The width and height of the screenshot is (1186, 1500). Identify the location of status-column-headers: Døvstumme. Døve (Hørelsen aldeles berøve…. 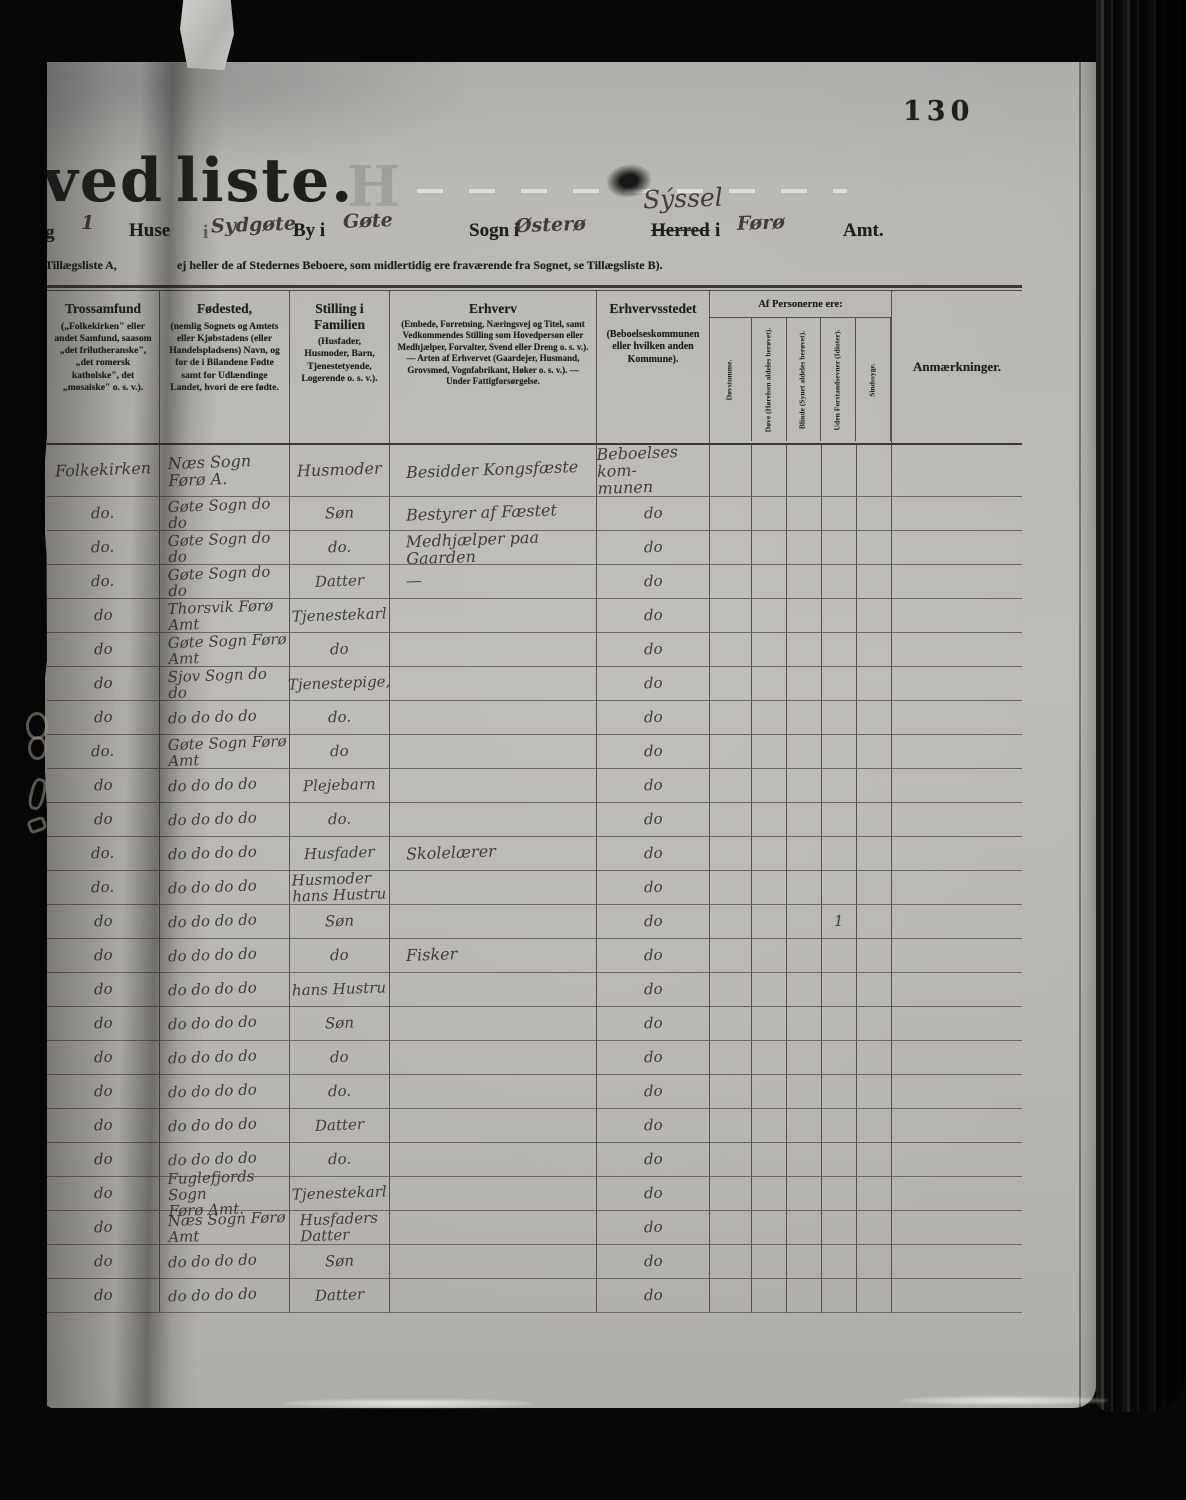
(801, 379).